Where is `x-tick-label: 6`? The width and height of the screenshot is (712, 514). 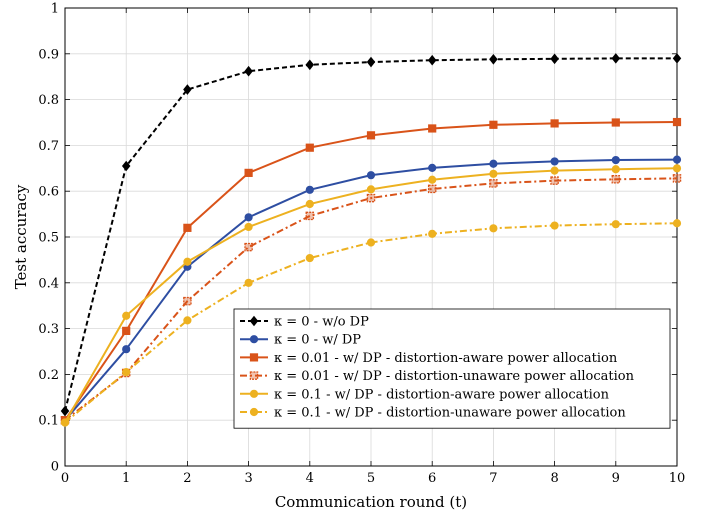
x-tick-label: 6 is located at coordinates (432, 478).